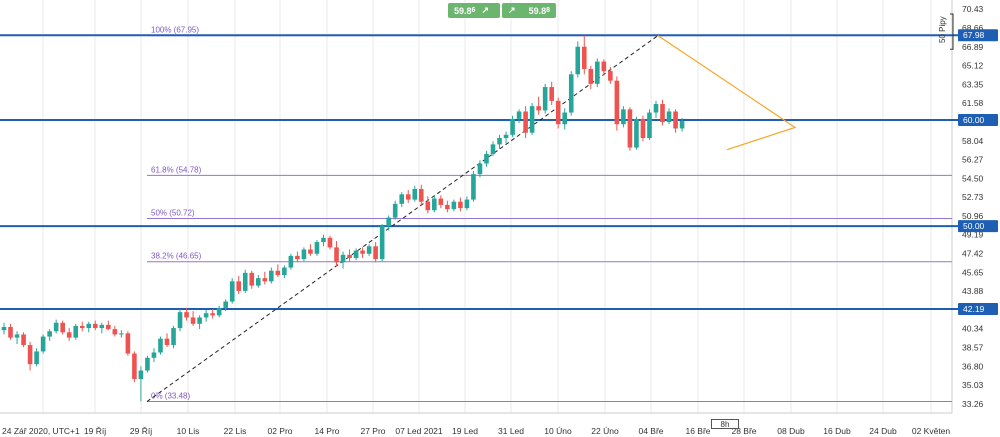 This screenshot has width=1000, height=437. Describe the element at coordinates (474, 10) in the screenshot. I see `sell-button: 59.8 6 ↗` at that location.